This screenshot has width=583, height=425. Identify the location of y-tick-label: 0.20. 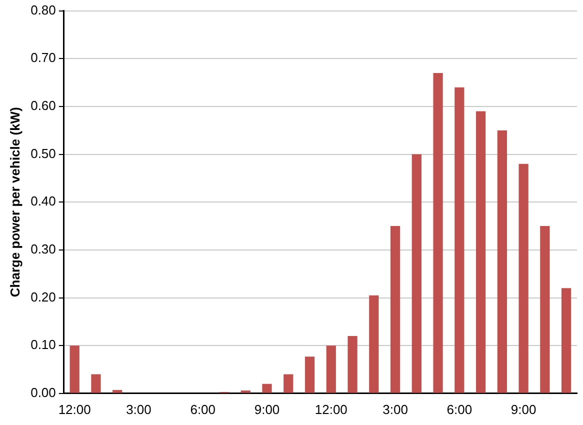
(43, 296).